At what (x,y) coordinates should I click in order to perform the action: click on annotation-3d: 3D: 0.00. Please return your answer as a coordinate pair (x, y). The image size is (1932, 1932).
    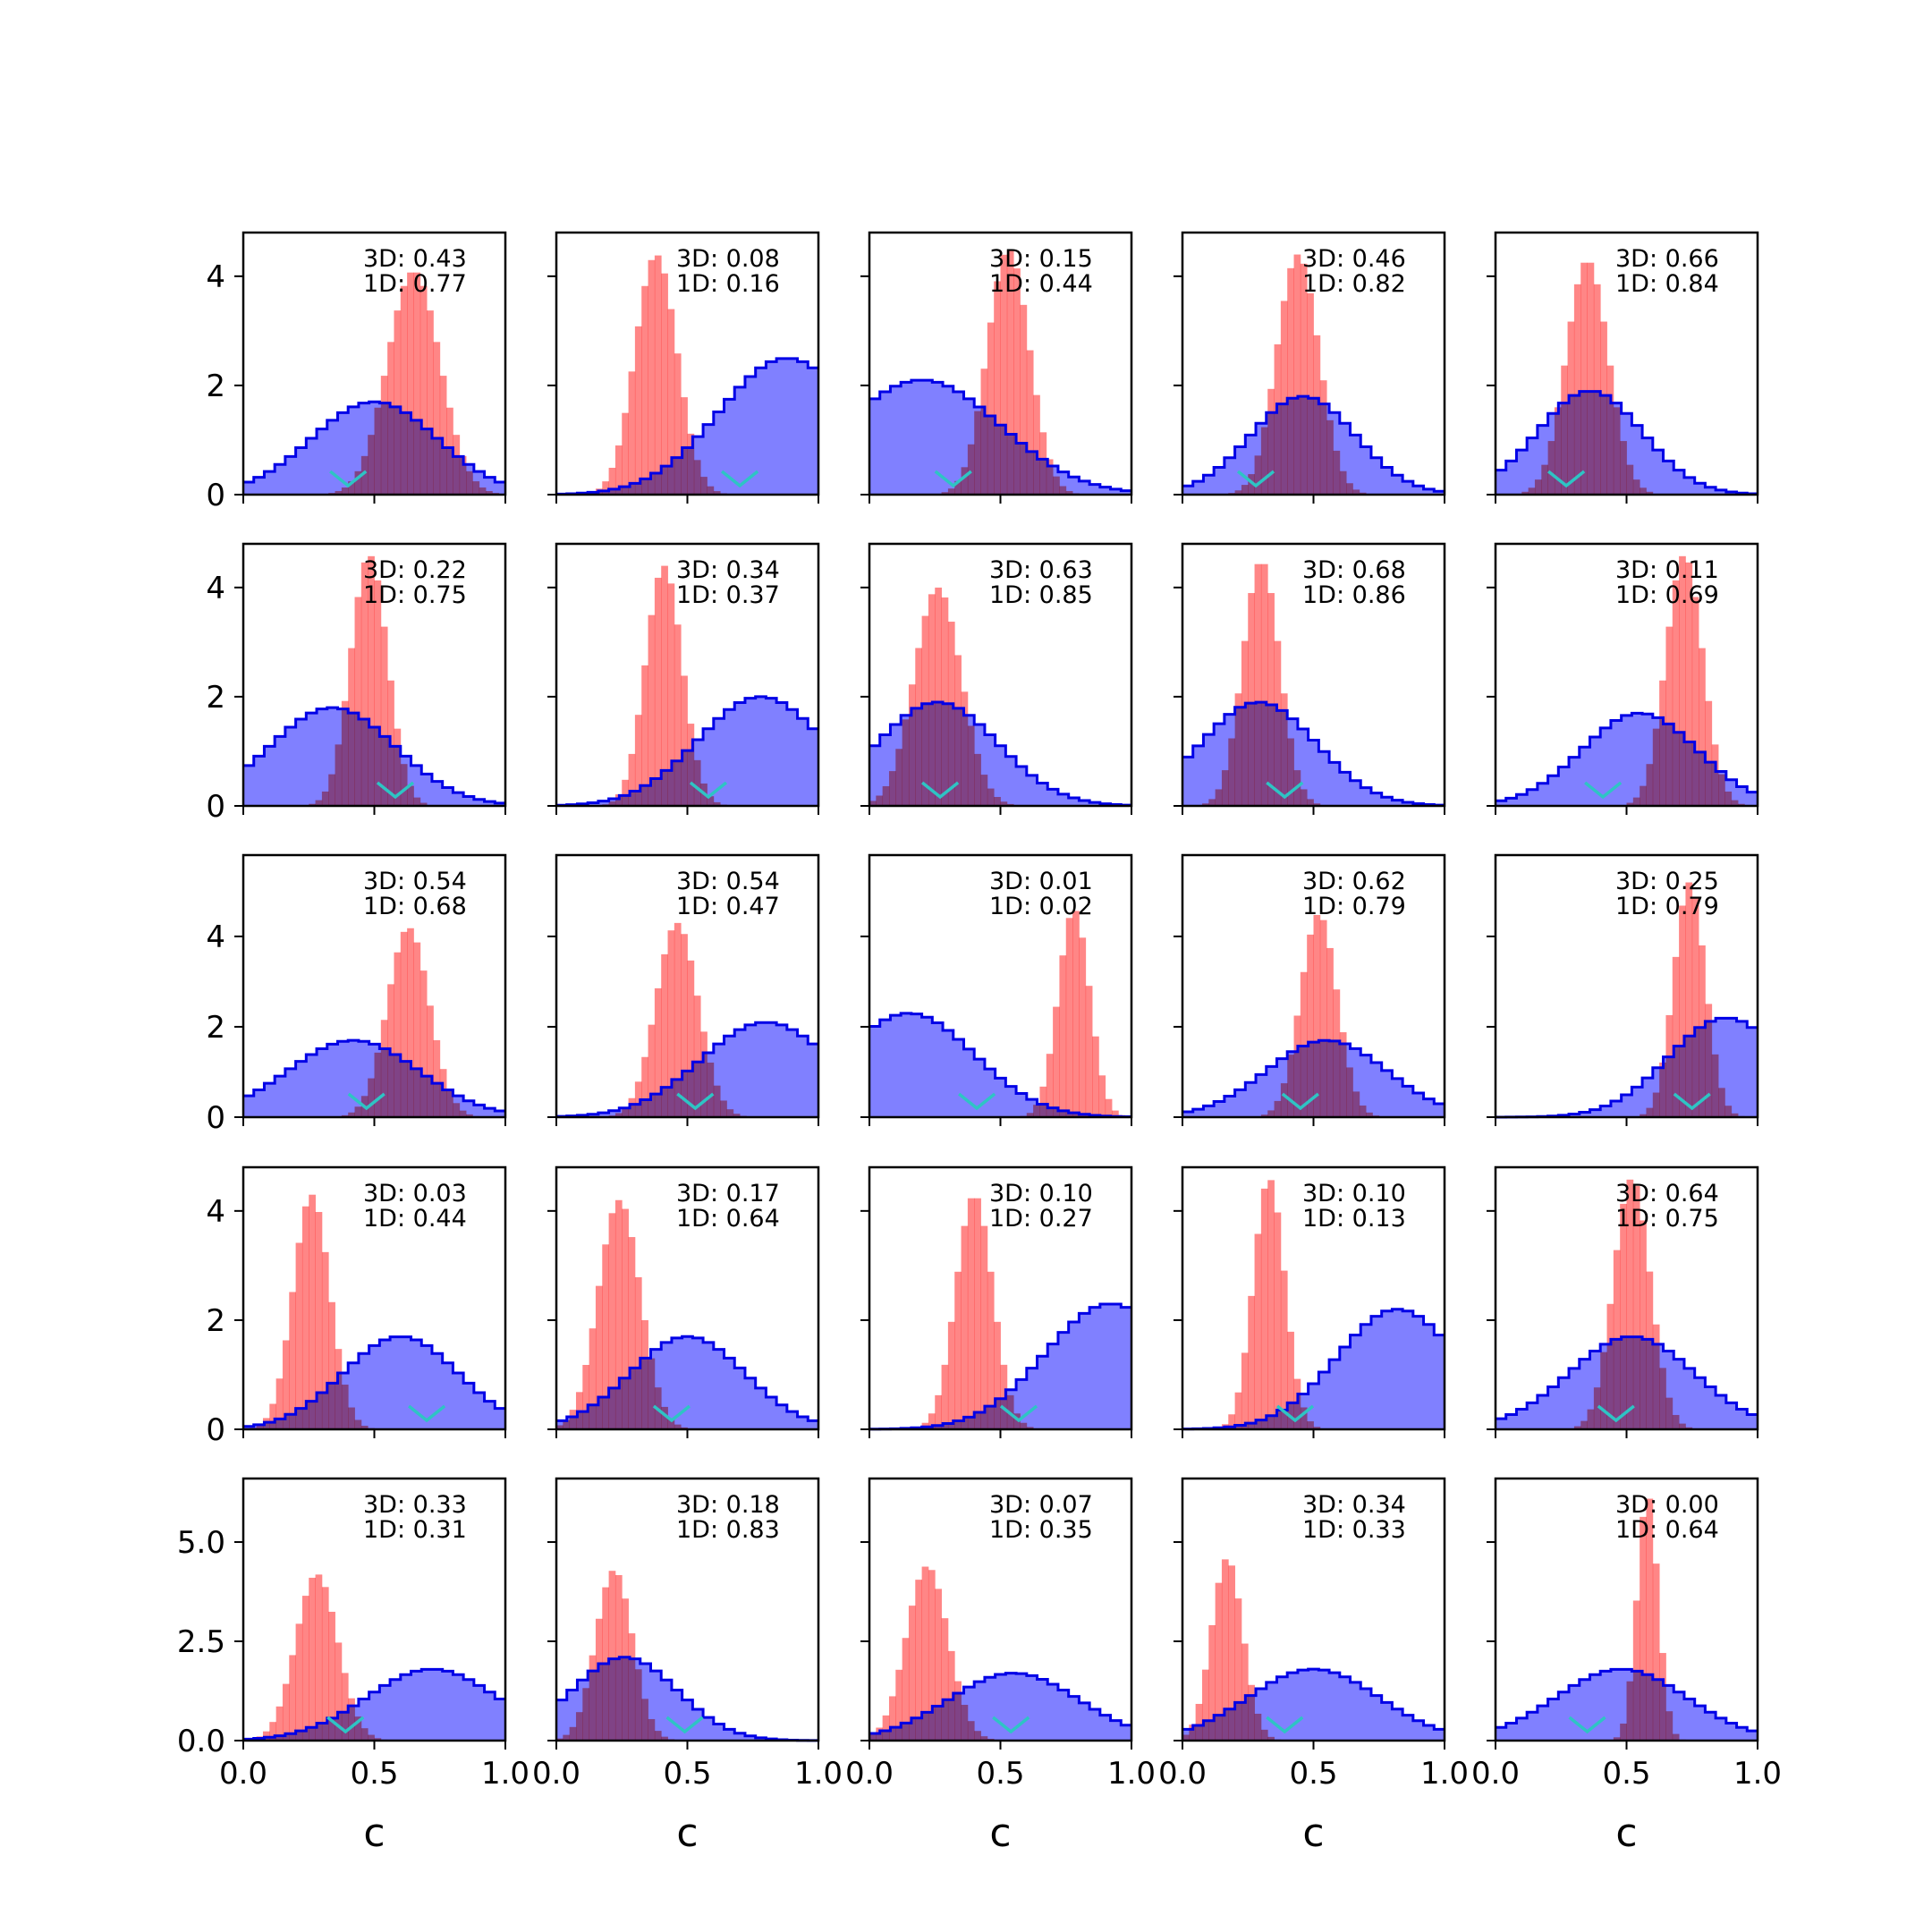
    Looking at the image, I should click on (1667, 1505).